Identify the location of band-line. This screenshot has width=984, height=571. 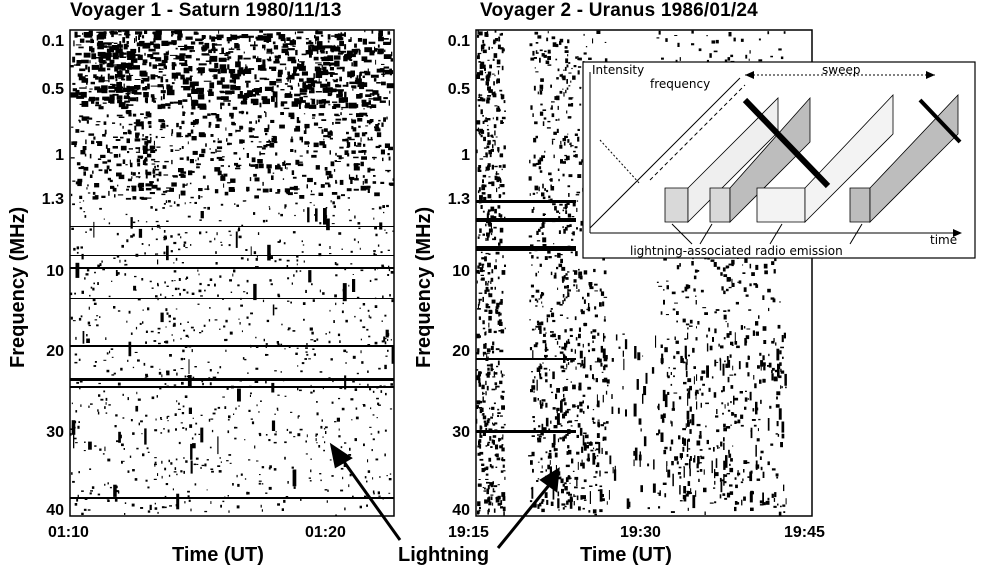
(232, 298).